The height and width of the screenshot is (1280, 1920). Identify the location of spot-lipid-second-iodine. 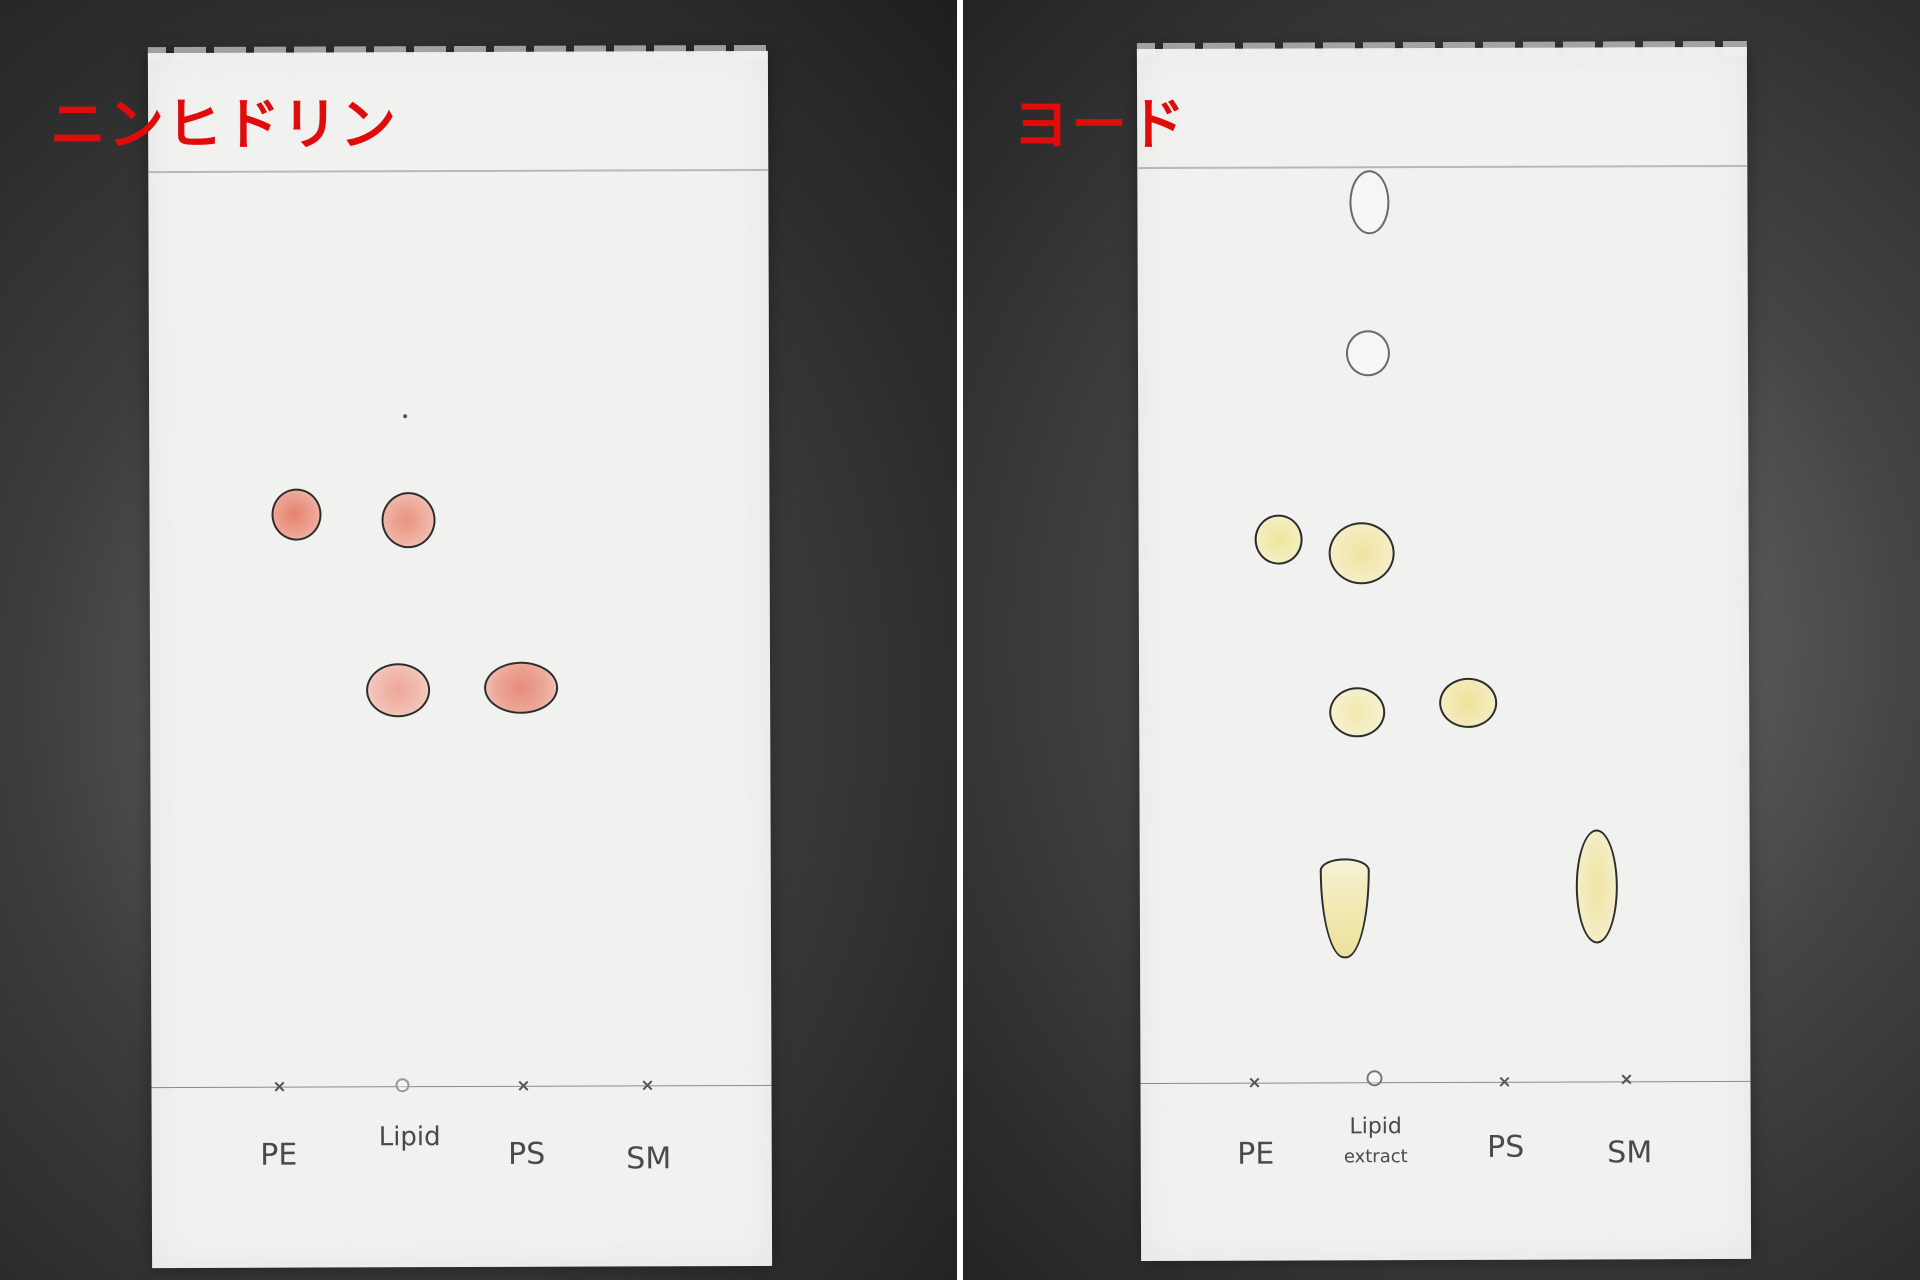
(1368, 353).